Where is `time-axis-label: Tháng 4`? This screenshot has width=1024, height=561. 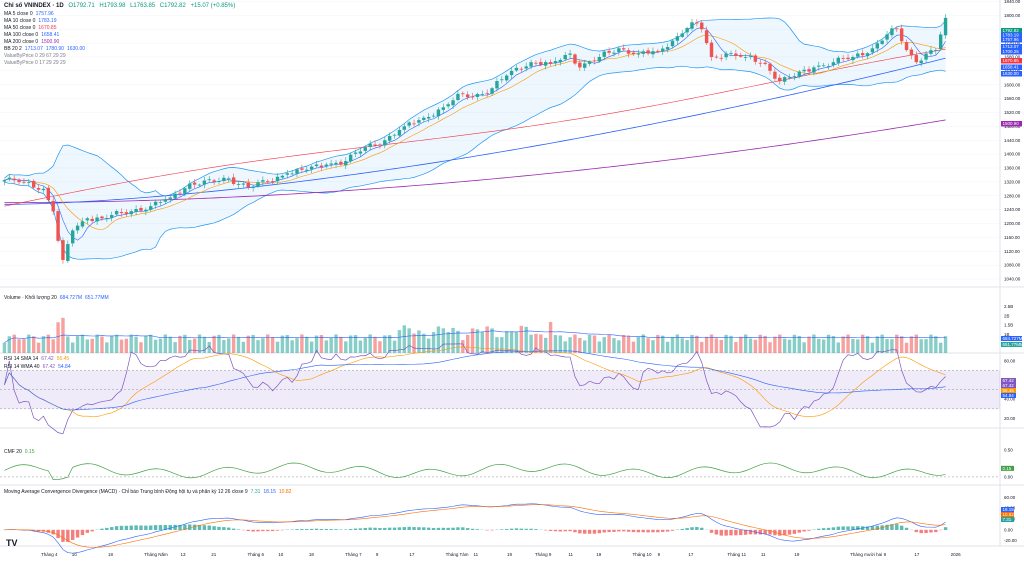
time-axis-label: Tháng 4 is located at coordinates (49, 554).